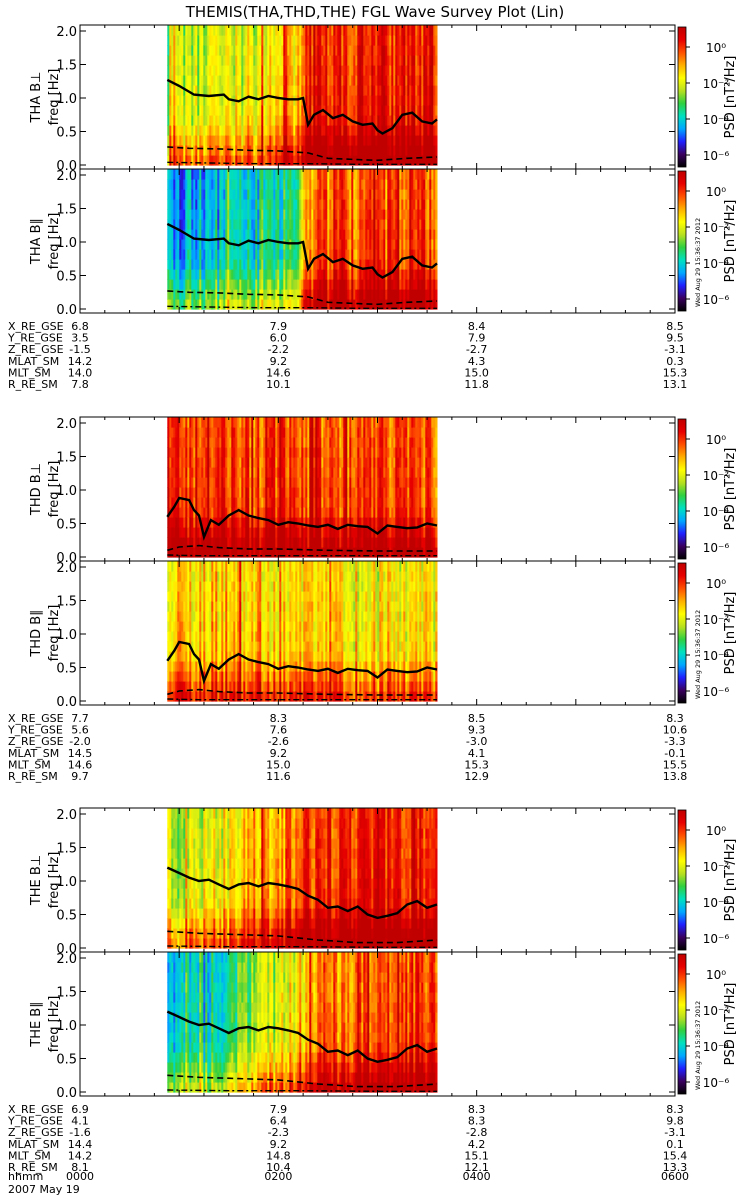  What do you see at coordinates (33, 384) in the screenshot?
I see `ephemeris-row-label: R_RE_SM` at bounding box center [33, 384].